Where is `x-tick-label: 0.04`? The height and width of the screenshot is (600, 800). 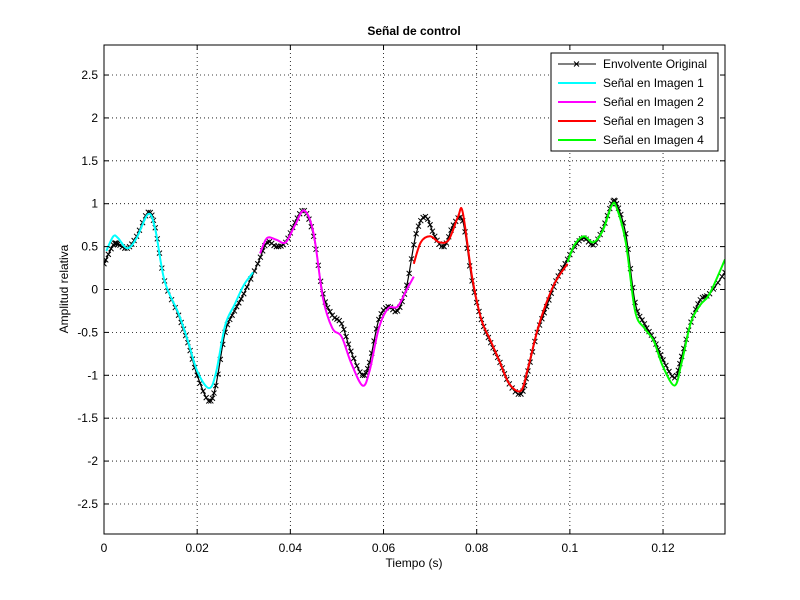
x-tick-label: 0.04 is located at coordinates (291, 548).